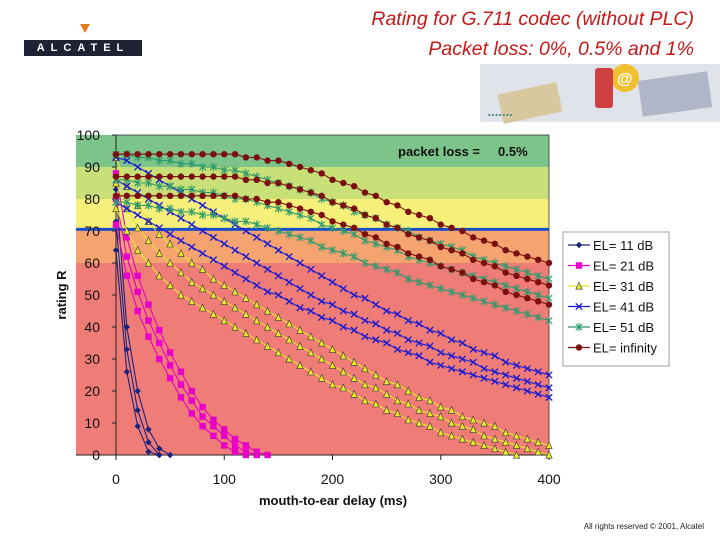  I want to click on slide-title-line-2: Packet loss: 0%, 0.5% and 1%, so click(561, 49).